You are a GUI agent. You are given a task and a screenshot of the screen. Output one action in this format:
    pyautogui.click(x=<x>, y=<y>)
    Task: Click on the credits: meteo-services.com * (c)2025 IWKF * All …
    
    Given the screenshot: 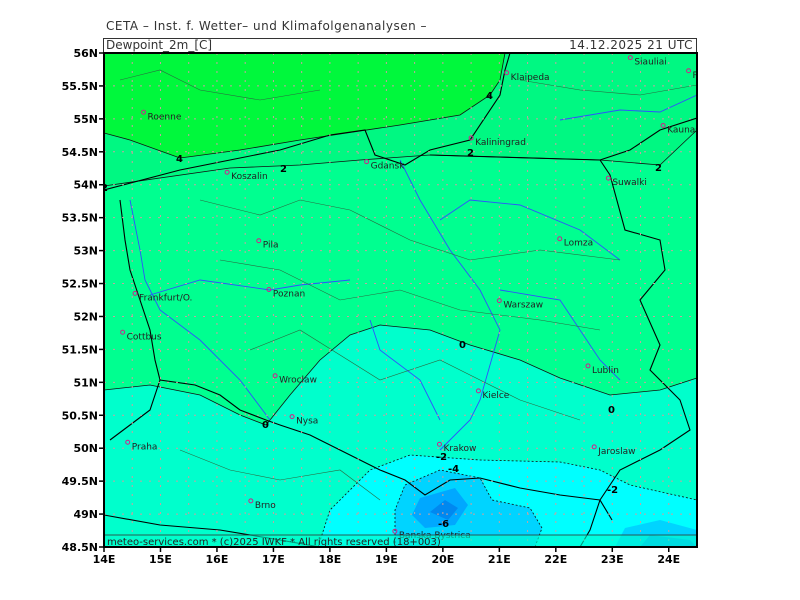 What is the action you would take?
    pyautogui.click(x=274, y=542)
    